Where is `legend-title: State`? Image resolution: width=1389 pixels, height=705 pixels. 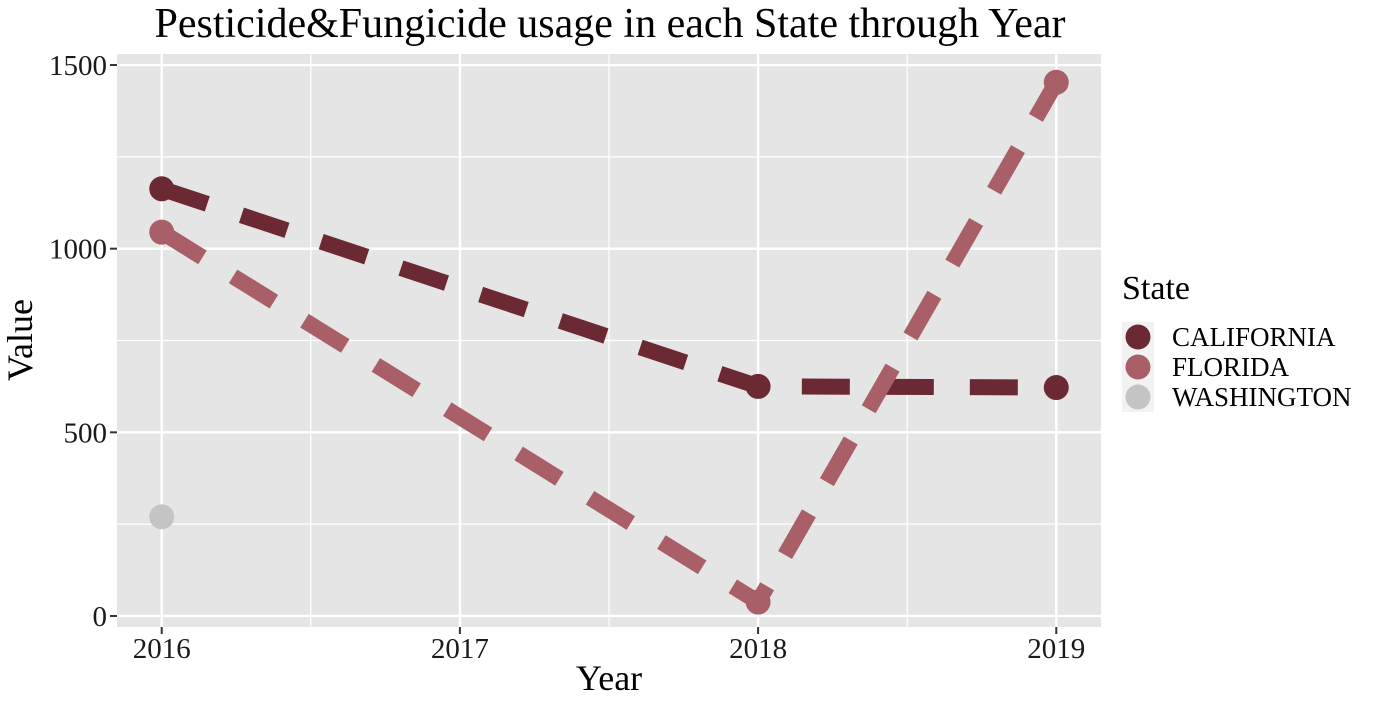 legend-title: State is located at coordinates (1156, 288).